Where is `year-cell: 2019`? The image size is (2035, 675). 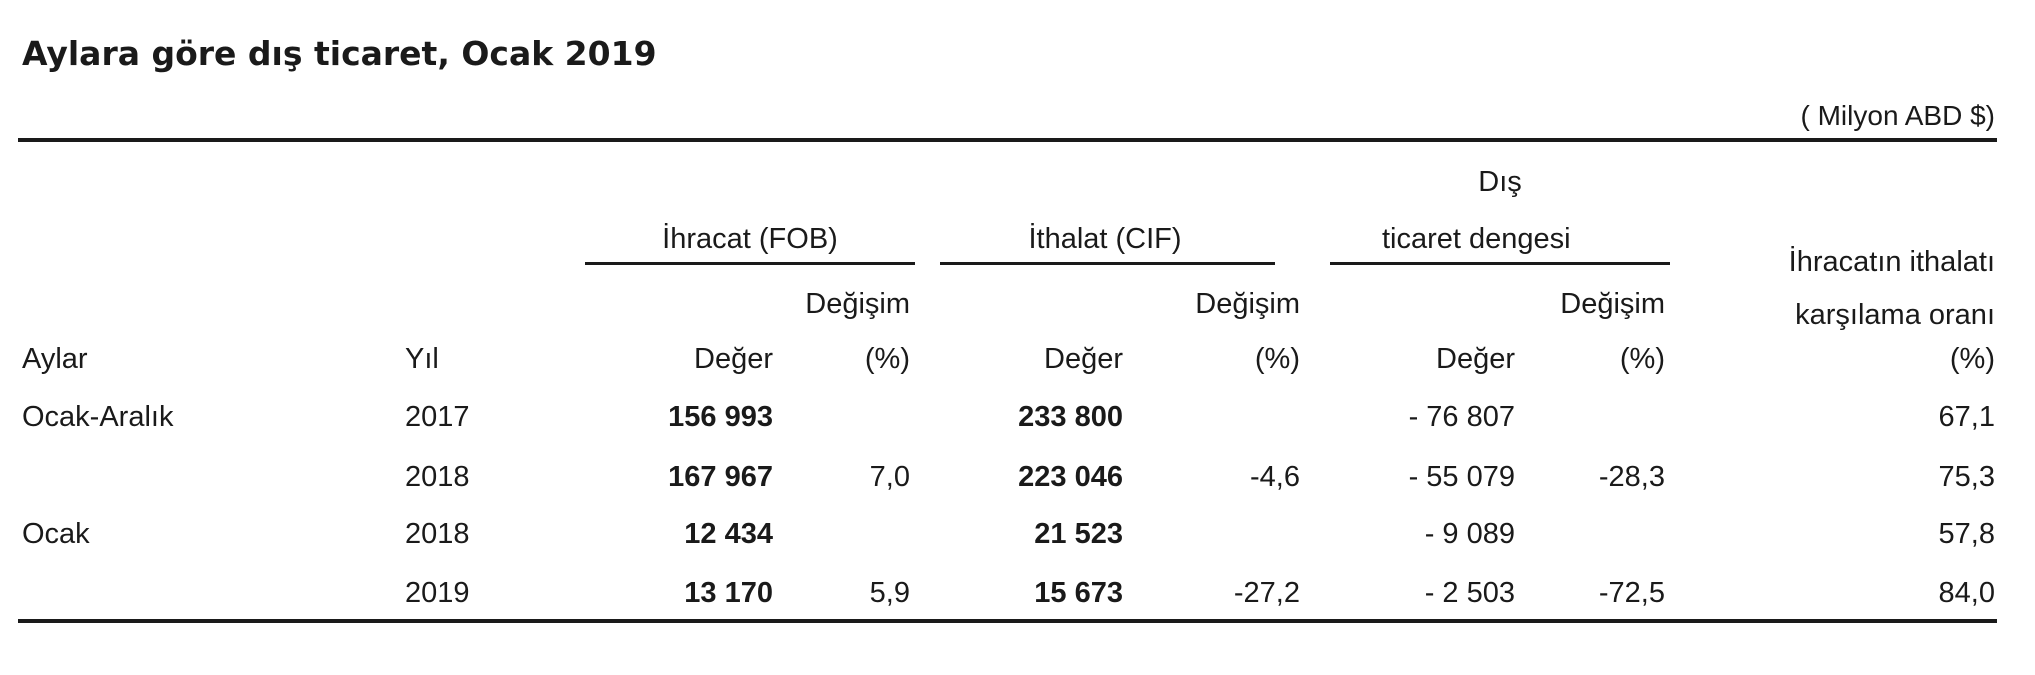 year-cell: 2019 is located at coordinates (437, 593).